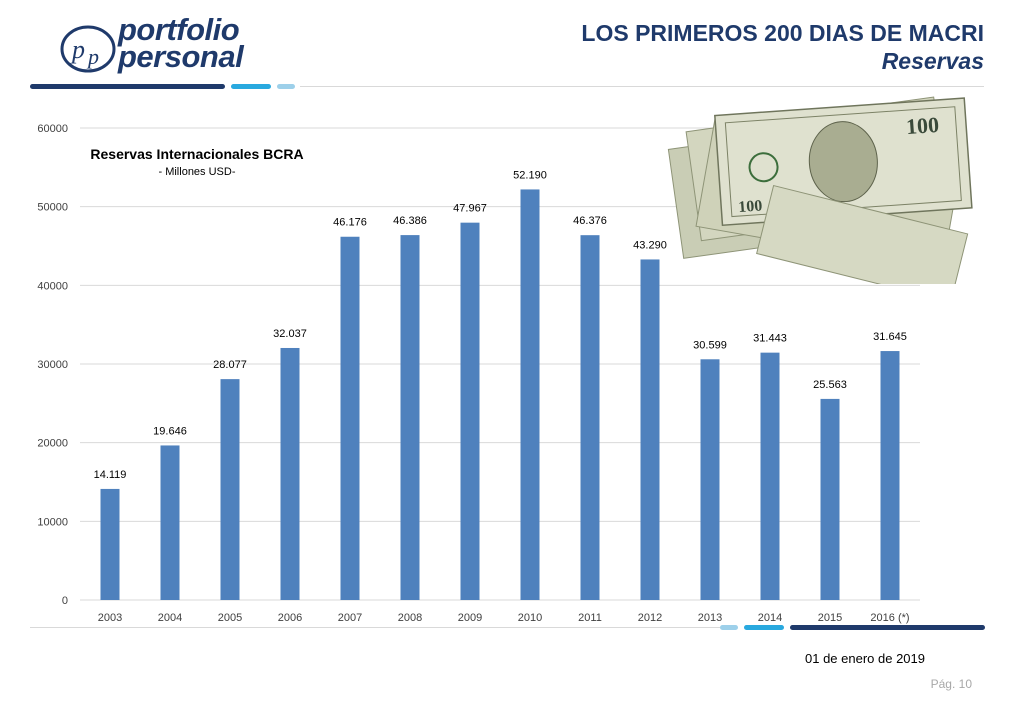 This screenshot has width=1024, height=709. Describe the element at coordinates (170, 618) in the screenshot. I see `x-tick-label: 2004` at that location.